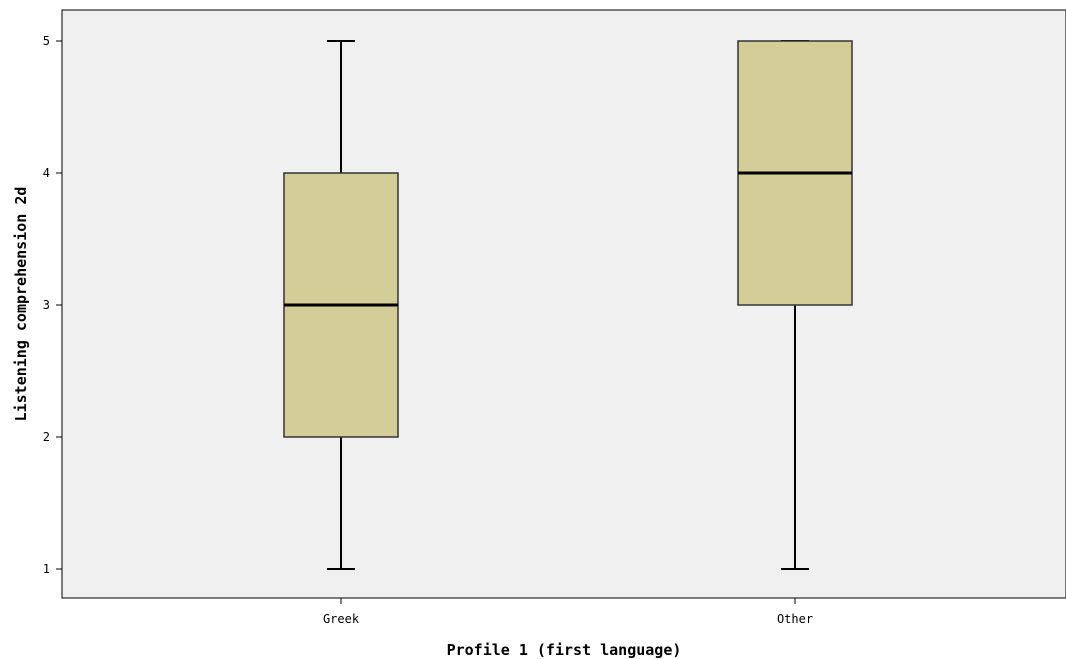 Image resolution: width=1066 pixels, height=659 pixels. I want to click on y-tick-label: 1, so click(46, 569).